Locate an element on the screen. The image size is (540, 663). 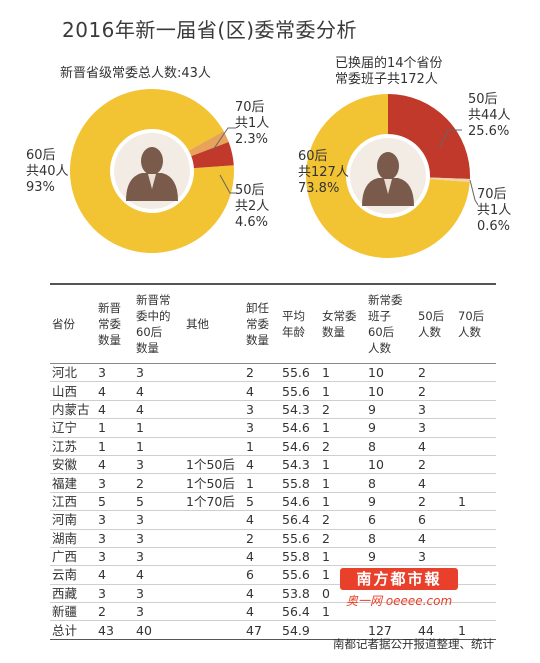
table-cell: 总计 is located at coordinates (73, 630).